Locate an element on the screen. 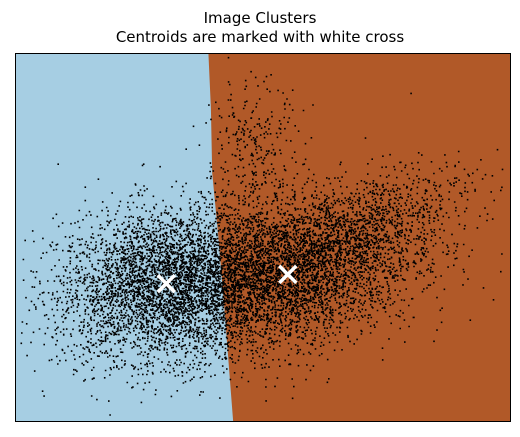  centroids is located at coordinates (227, 279).